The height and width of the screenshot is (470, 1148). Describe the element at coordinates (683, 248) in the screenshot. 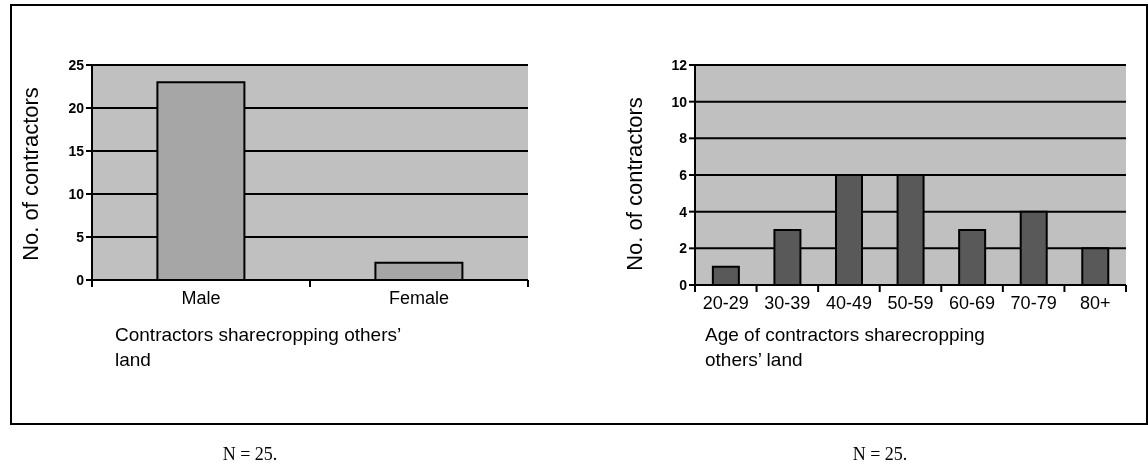

I see `y-tick-label: 2` at that location.